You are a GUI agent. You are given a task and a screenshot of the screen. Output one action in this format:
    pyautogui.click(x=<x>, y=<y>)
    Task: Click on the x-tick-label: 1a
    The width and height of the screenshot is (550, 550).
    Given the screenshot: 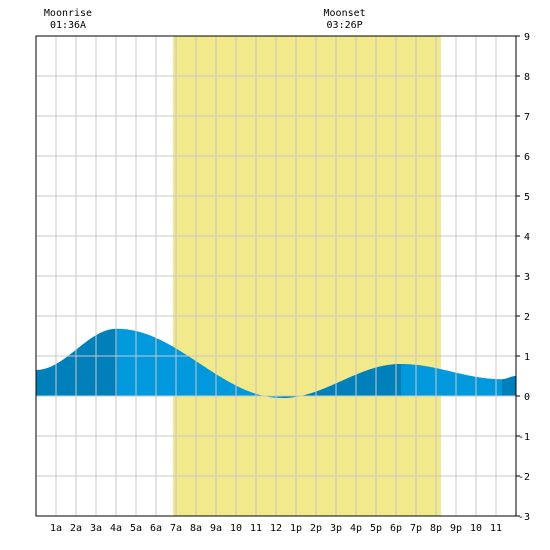 What is the action you would take?
    pyautogui.click(x=56, y=528)
    